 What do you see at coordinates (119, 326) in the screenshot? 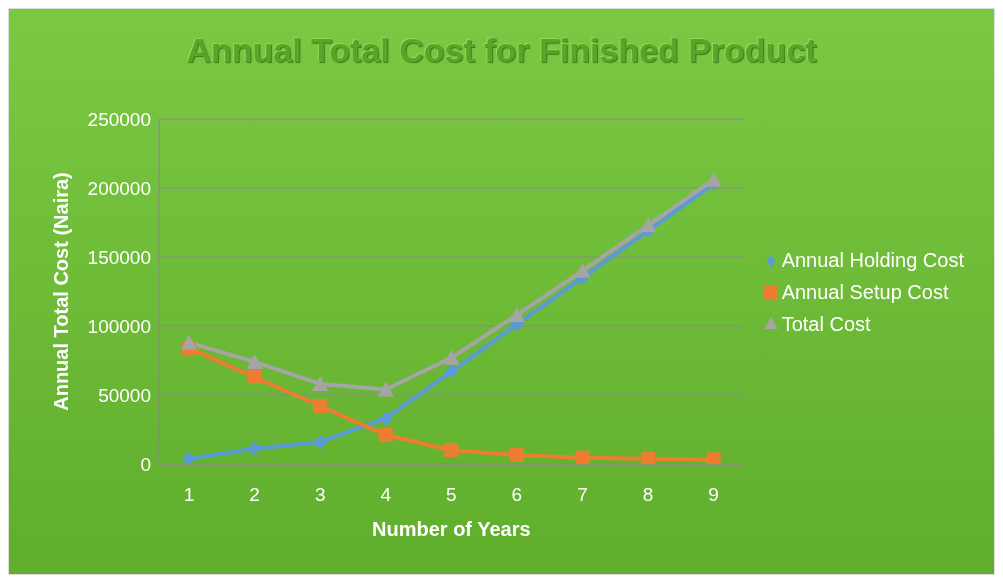
I see `y-tick-label: 100000` at bounding box center [119, 326].